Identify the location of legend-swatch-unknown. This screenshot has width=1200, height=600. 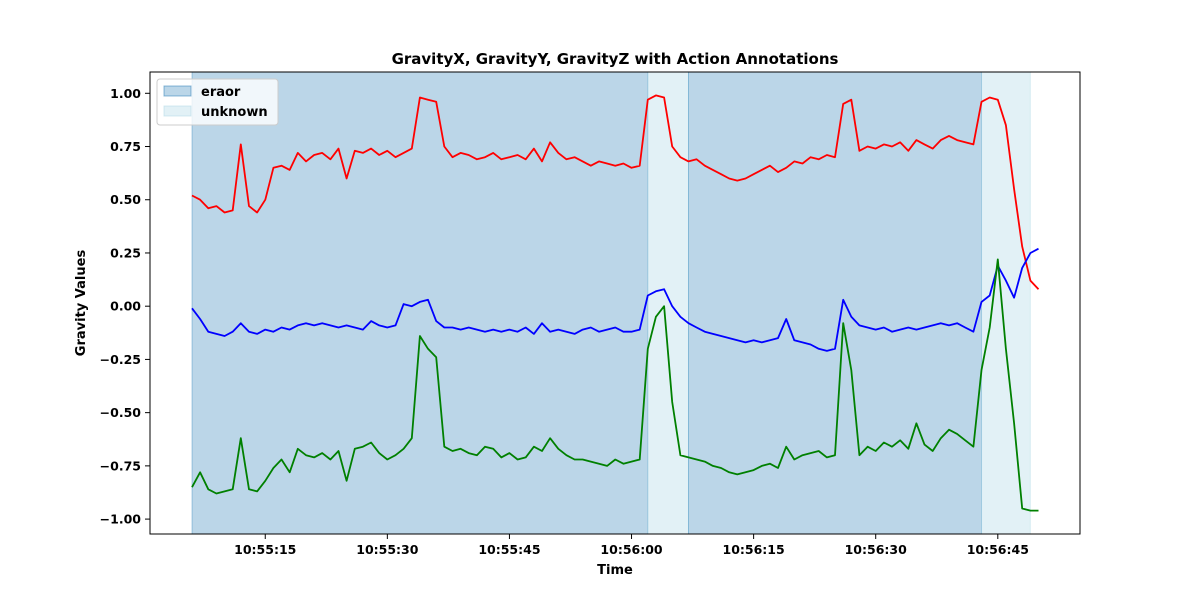
(177, 111).